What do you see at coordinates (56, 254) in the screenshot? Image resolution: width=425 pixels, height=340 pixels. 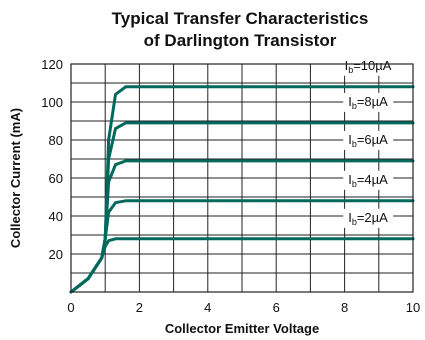 I see `y-tick-label: 20` at bounding box center [56, 254].